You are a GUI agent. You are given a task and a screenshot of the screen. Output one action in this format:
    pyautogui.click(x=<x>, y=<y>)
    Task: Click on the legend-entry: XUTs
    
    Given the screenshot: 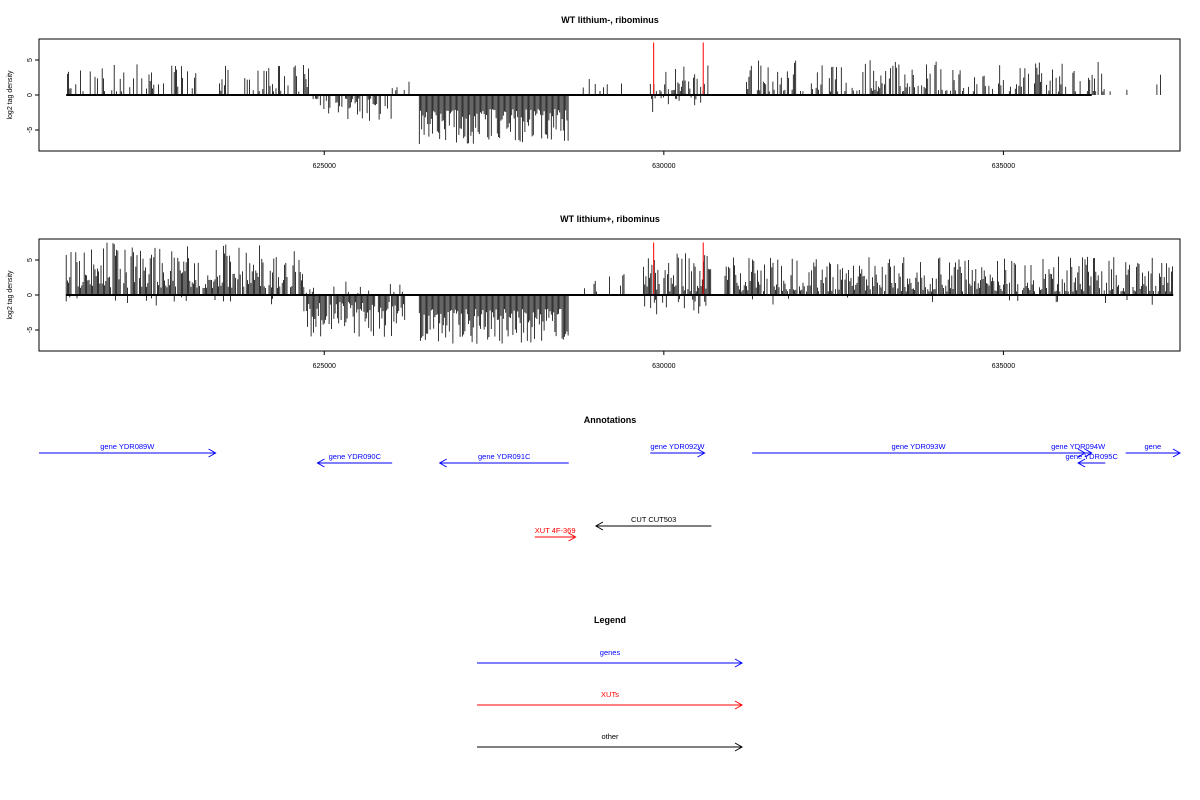 What is the action you would take?
    pyautogui.click(x=610, y=700)
    